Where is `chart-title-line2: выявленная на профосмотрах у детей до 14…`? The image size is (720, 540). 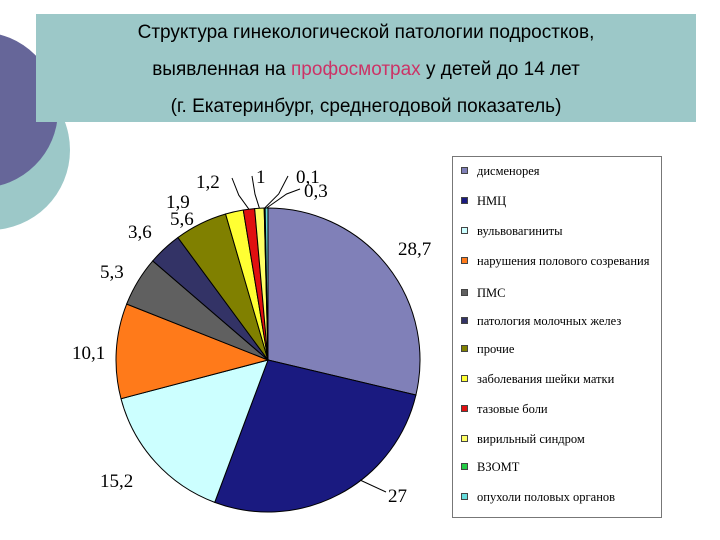 chart-title-line2: выявленная на профосмотрах у детей до 14… is located at coordinates (366, 70).